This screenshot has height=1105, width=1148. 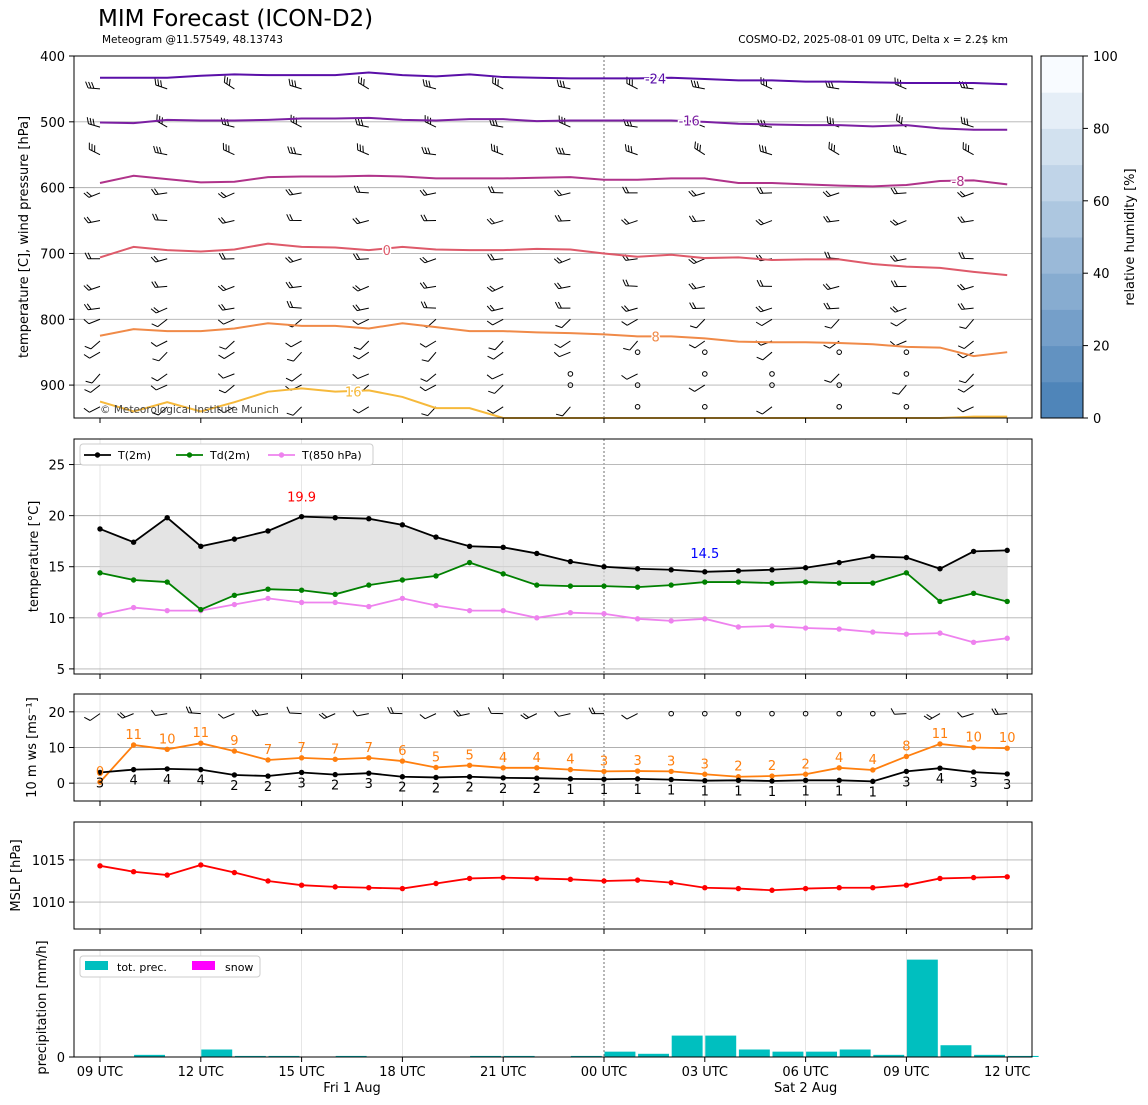 I want to click on time-tick-label: 03 UTC, so click(x=705, y=1072).